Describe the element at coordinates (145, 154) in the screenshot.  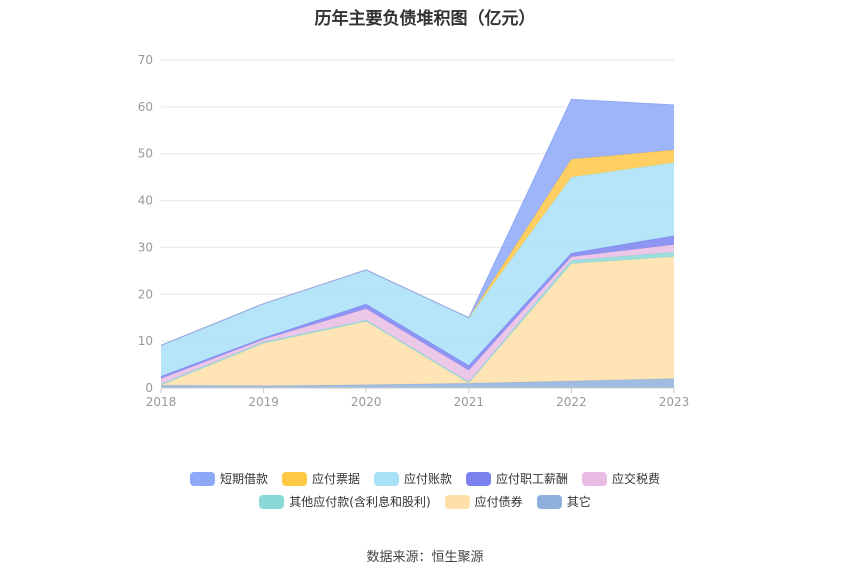
I see `y-tick-label: 50` at that location.